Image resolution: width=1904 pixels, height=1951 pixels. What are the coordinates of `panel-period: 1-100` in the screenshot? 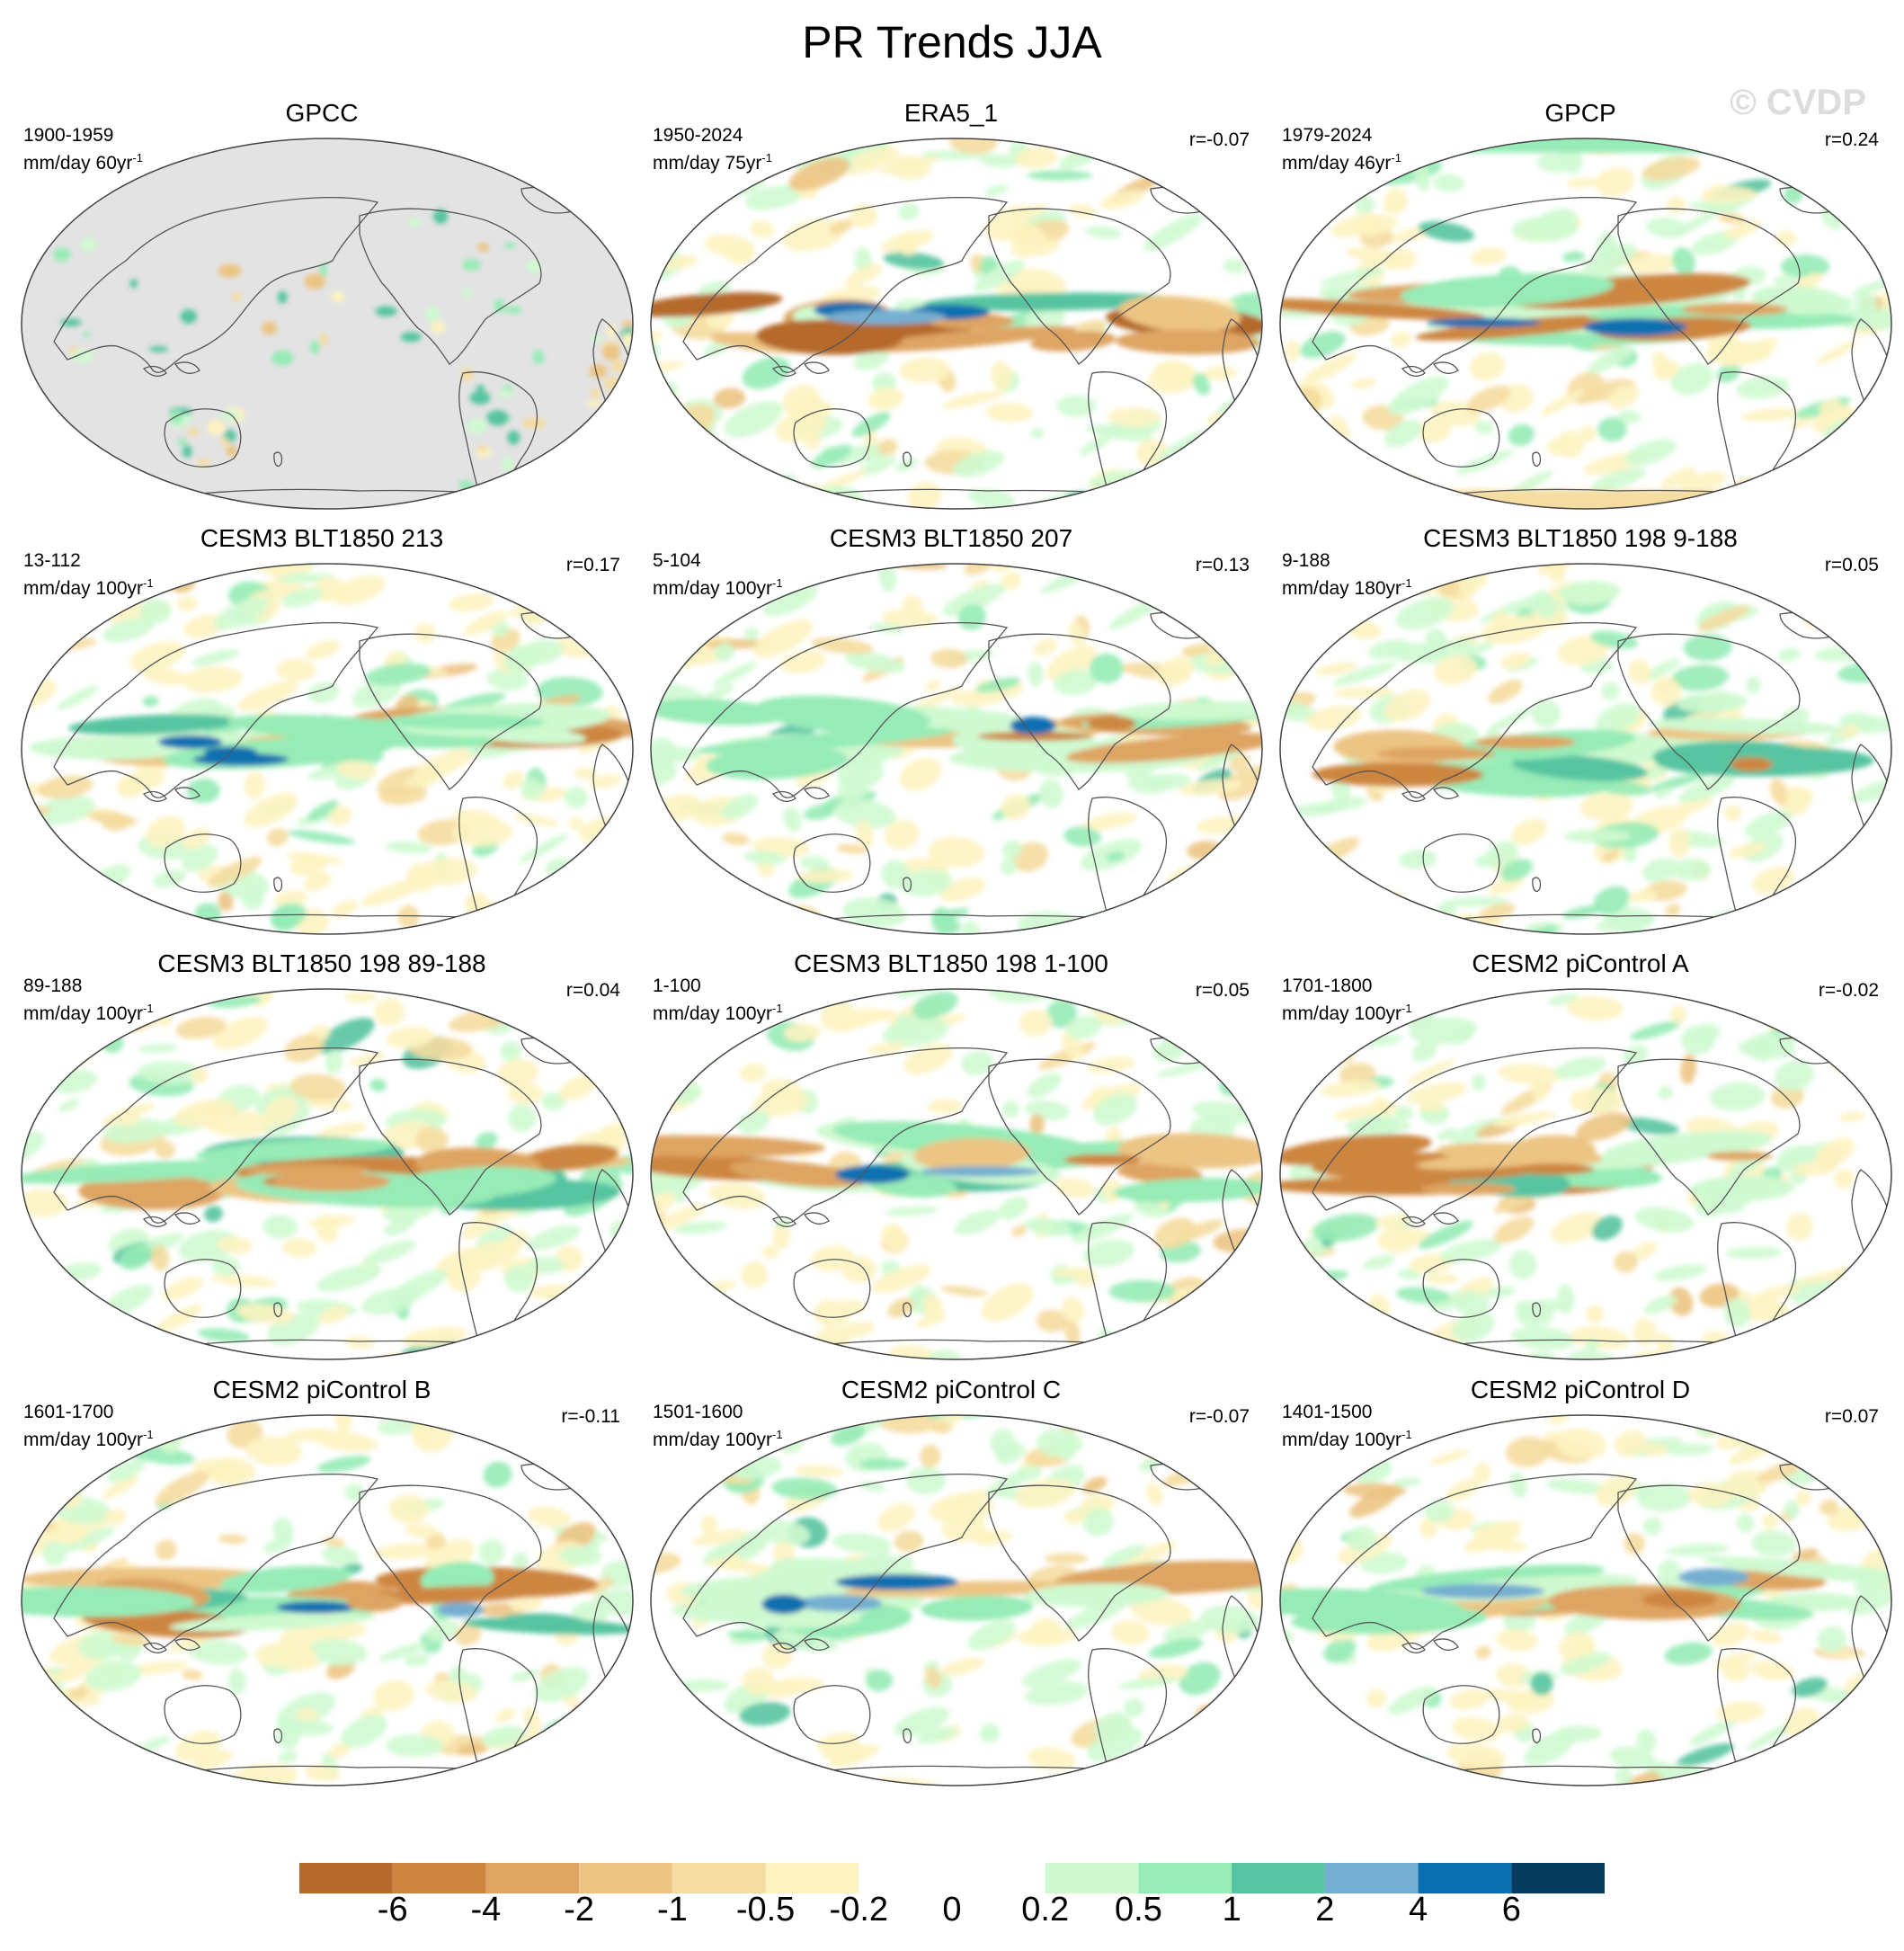 It's located at (677, 986).